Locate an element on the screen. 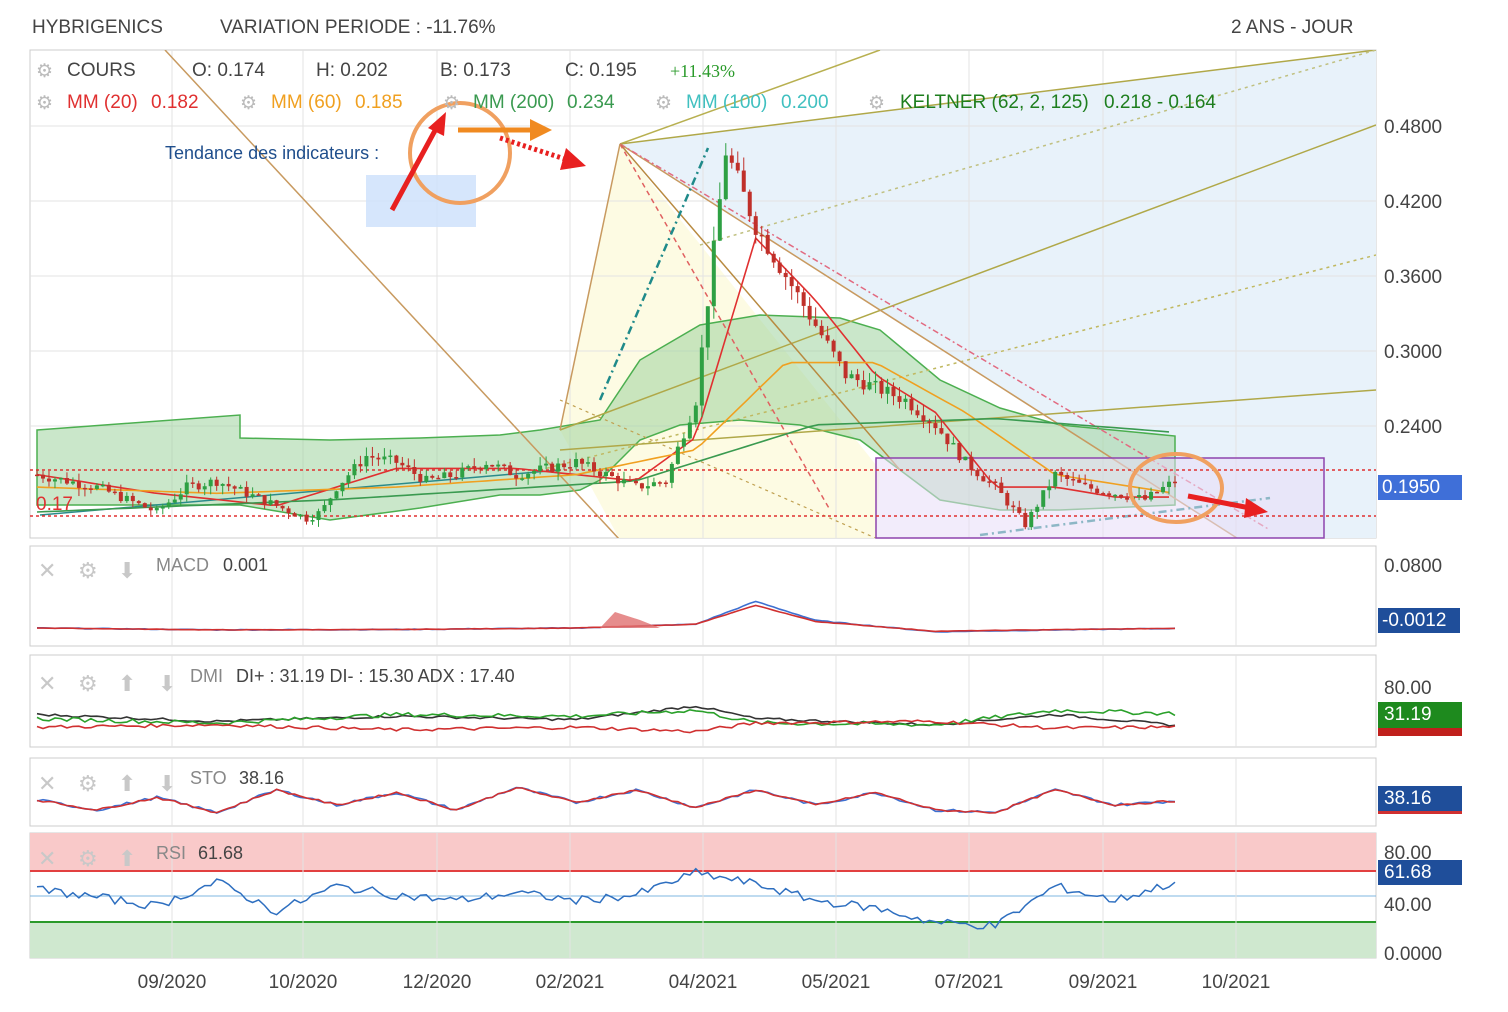  x-tick-label: 05/2021 is located at coordinates (836, 982).